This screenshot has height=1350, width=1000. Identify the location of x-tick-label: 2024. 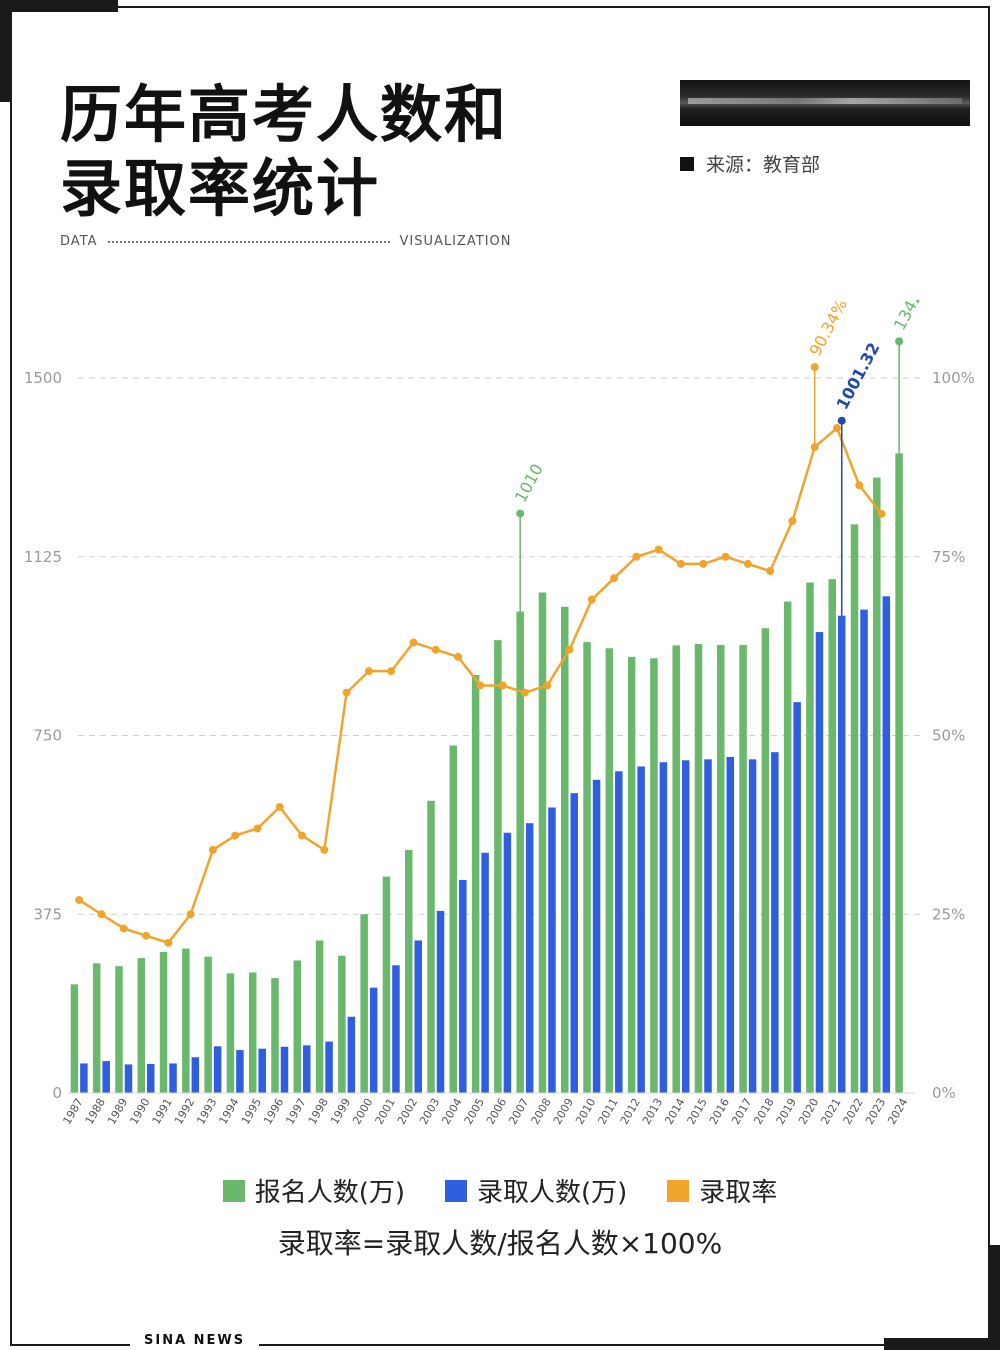
(897, 1111).